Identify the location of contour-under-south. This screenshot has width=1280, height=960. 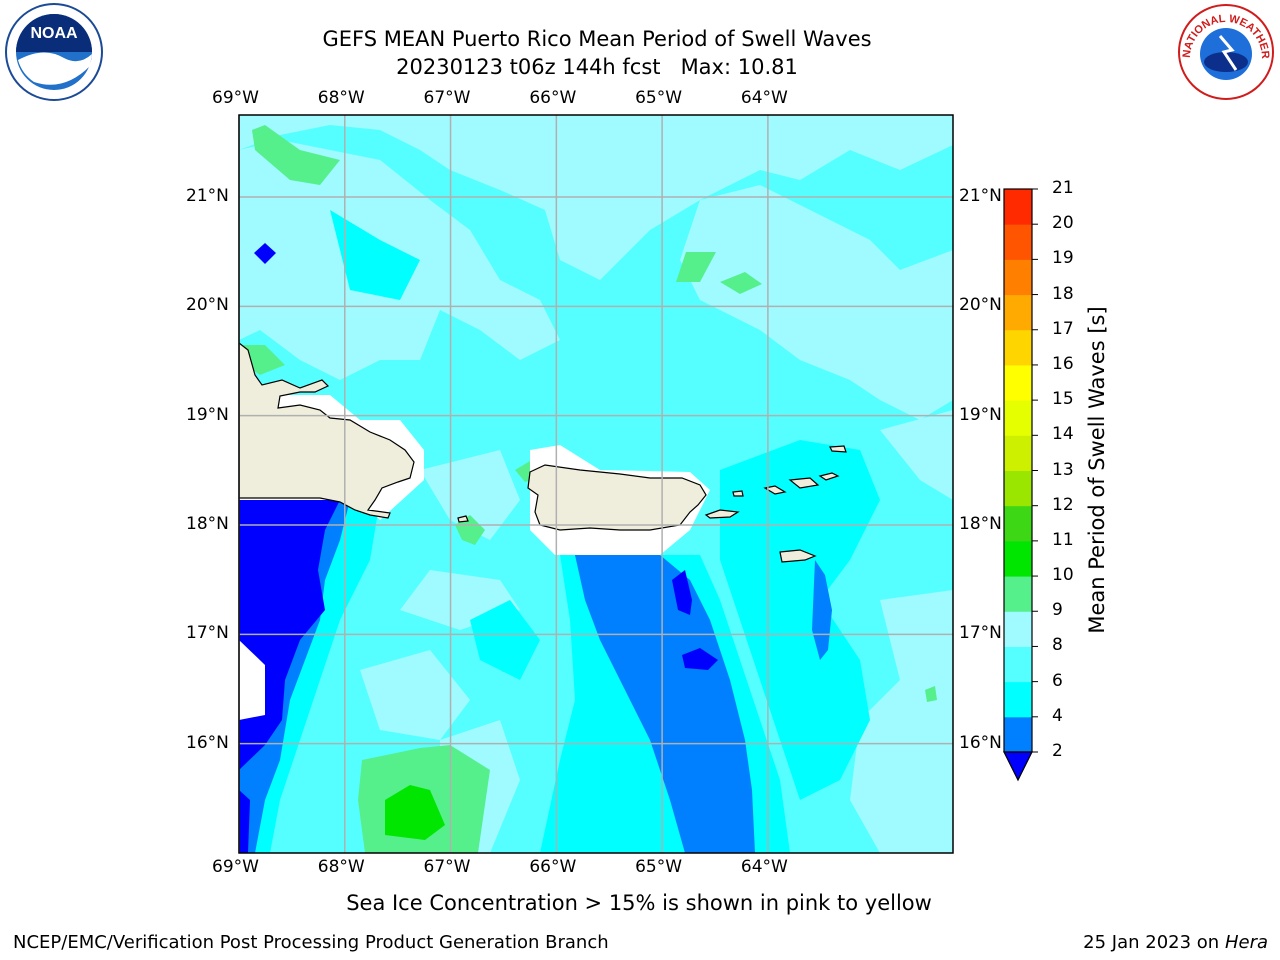
(682, 592).